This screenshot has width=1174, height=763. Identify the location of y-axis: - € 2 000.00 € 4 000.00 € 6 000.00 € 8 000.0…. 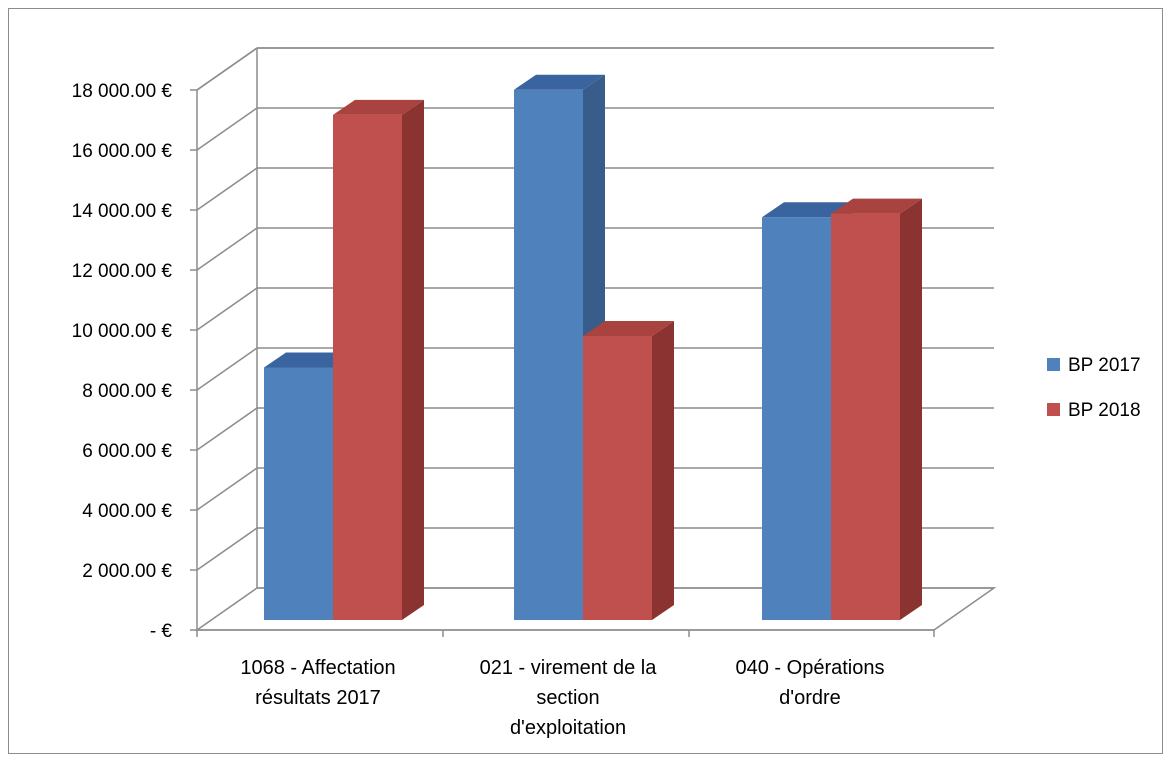
(134, 361).